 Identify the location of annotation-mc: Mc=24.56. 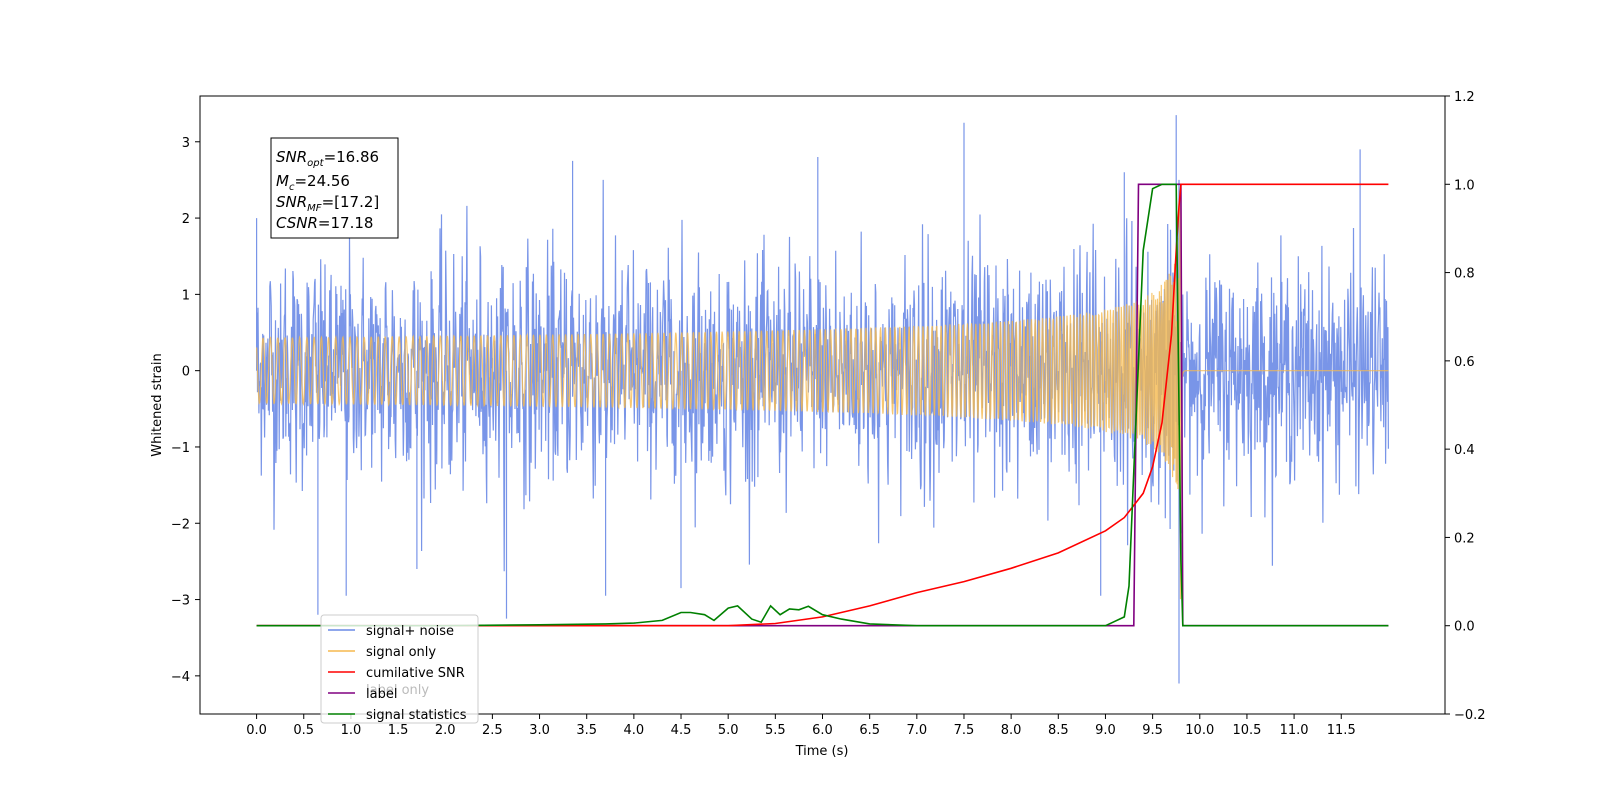
(313, 182).